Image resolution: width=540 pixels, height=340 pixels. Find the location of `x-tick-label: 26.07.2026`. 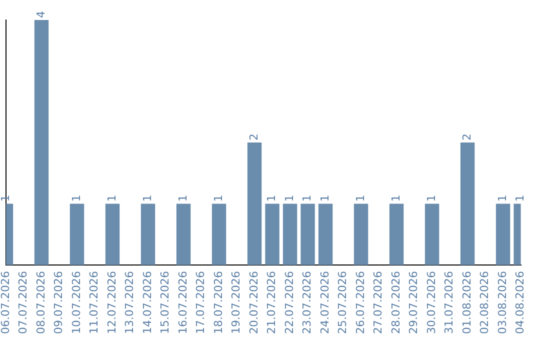

x-tick-label: 26.07.2026 is located at coordinates (360, 302).